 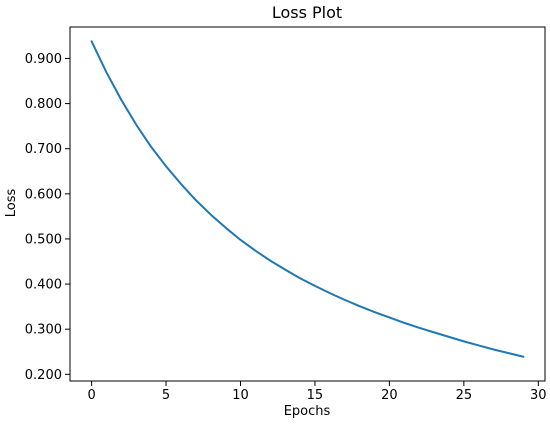 What do you see at coordinates (538, 395) in the screenshot?
I see `x-tick-label: 30` at bounding box center [538, 395].